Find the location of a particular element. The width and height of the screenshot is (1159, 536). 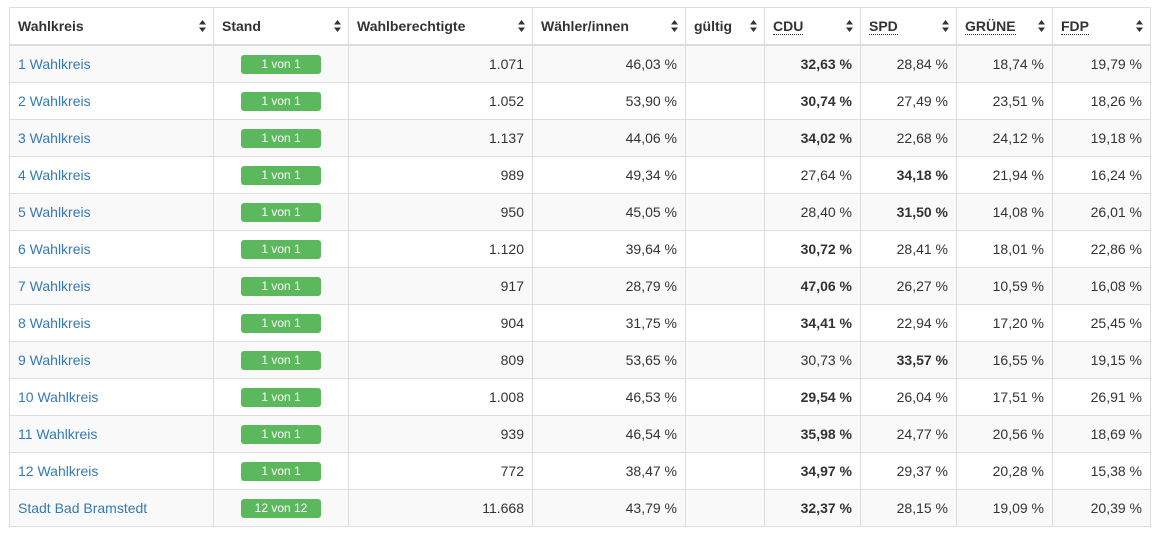

cell-cdu: 32,37 % is located at coordinates (812, 508).